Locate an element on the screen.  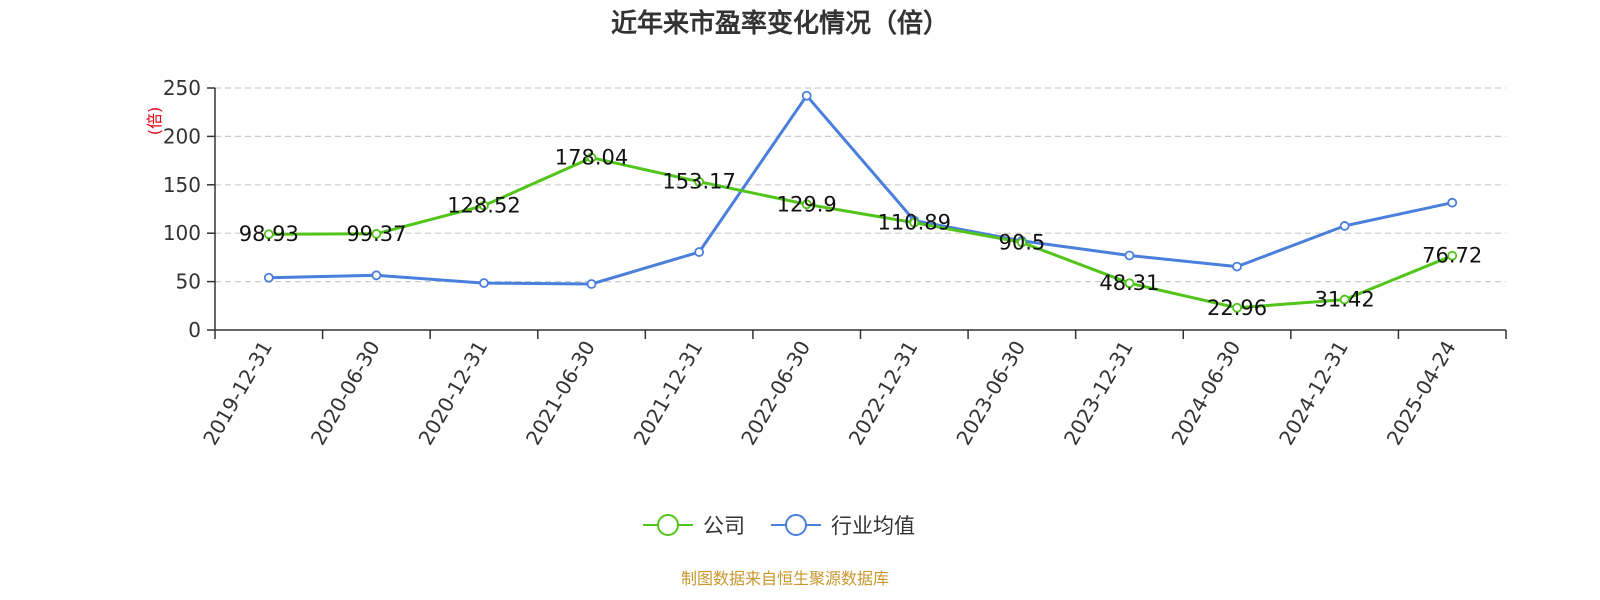
y-axis-unit: (倍) is located at coordinates (154, 121).